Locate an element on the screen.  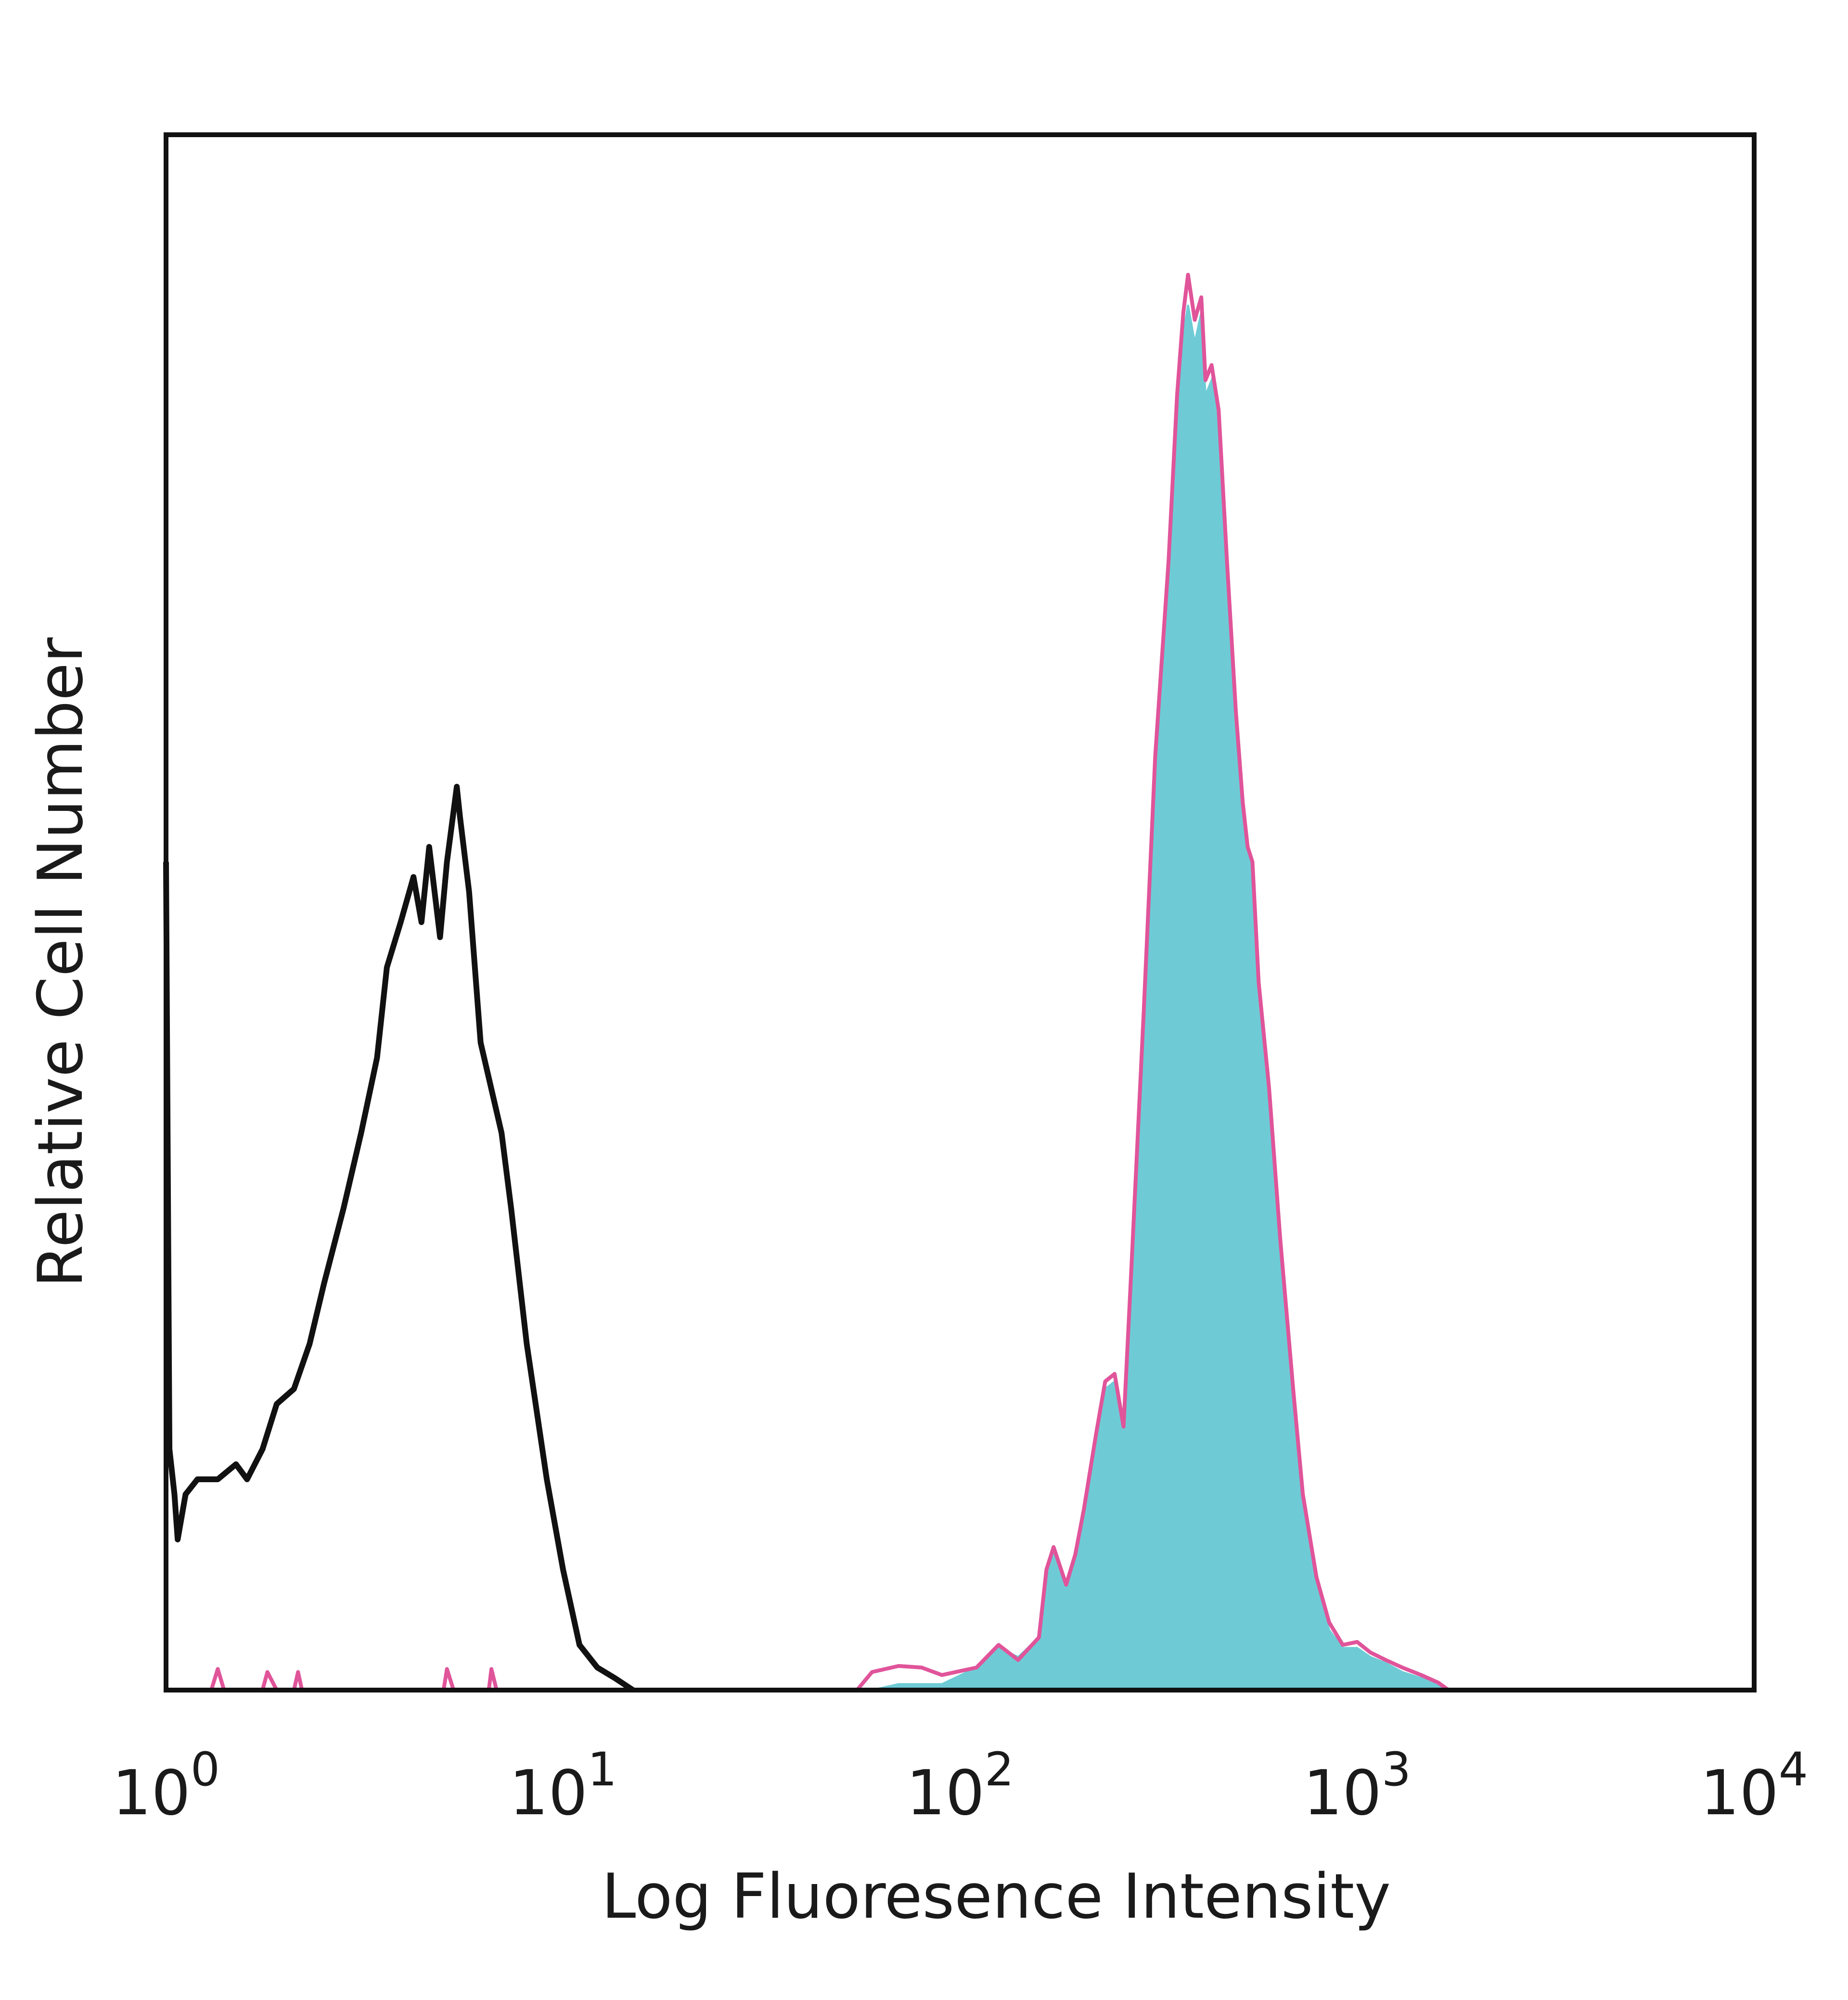
x-tick-label-4: 10⁴ is located at coordinates (1754, 1786).